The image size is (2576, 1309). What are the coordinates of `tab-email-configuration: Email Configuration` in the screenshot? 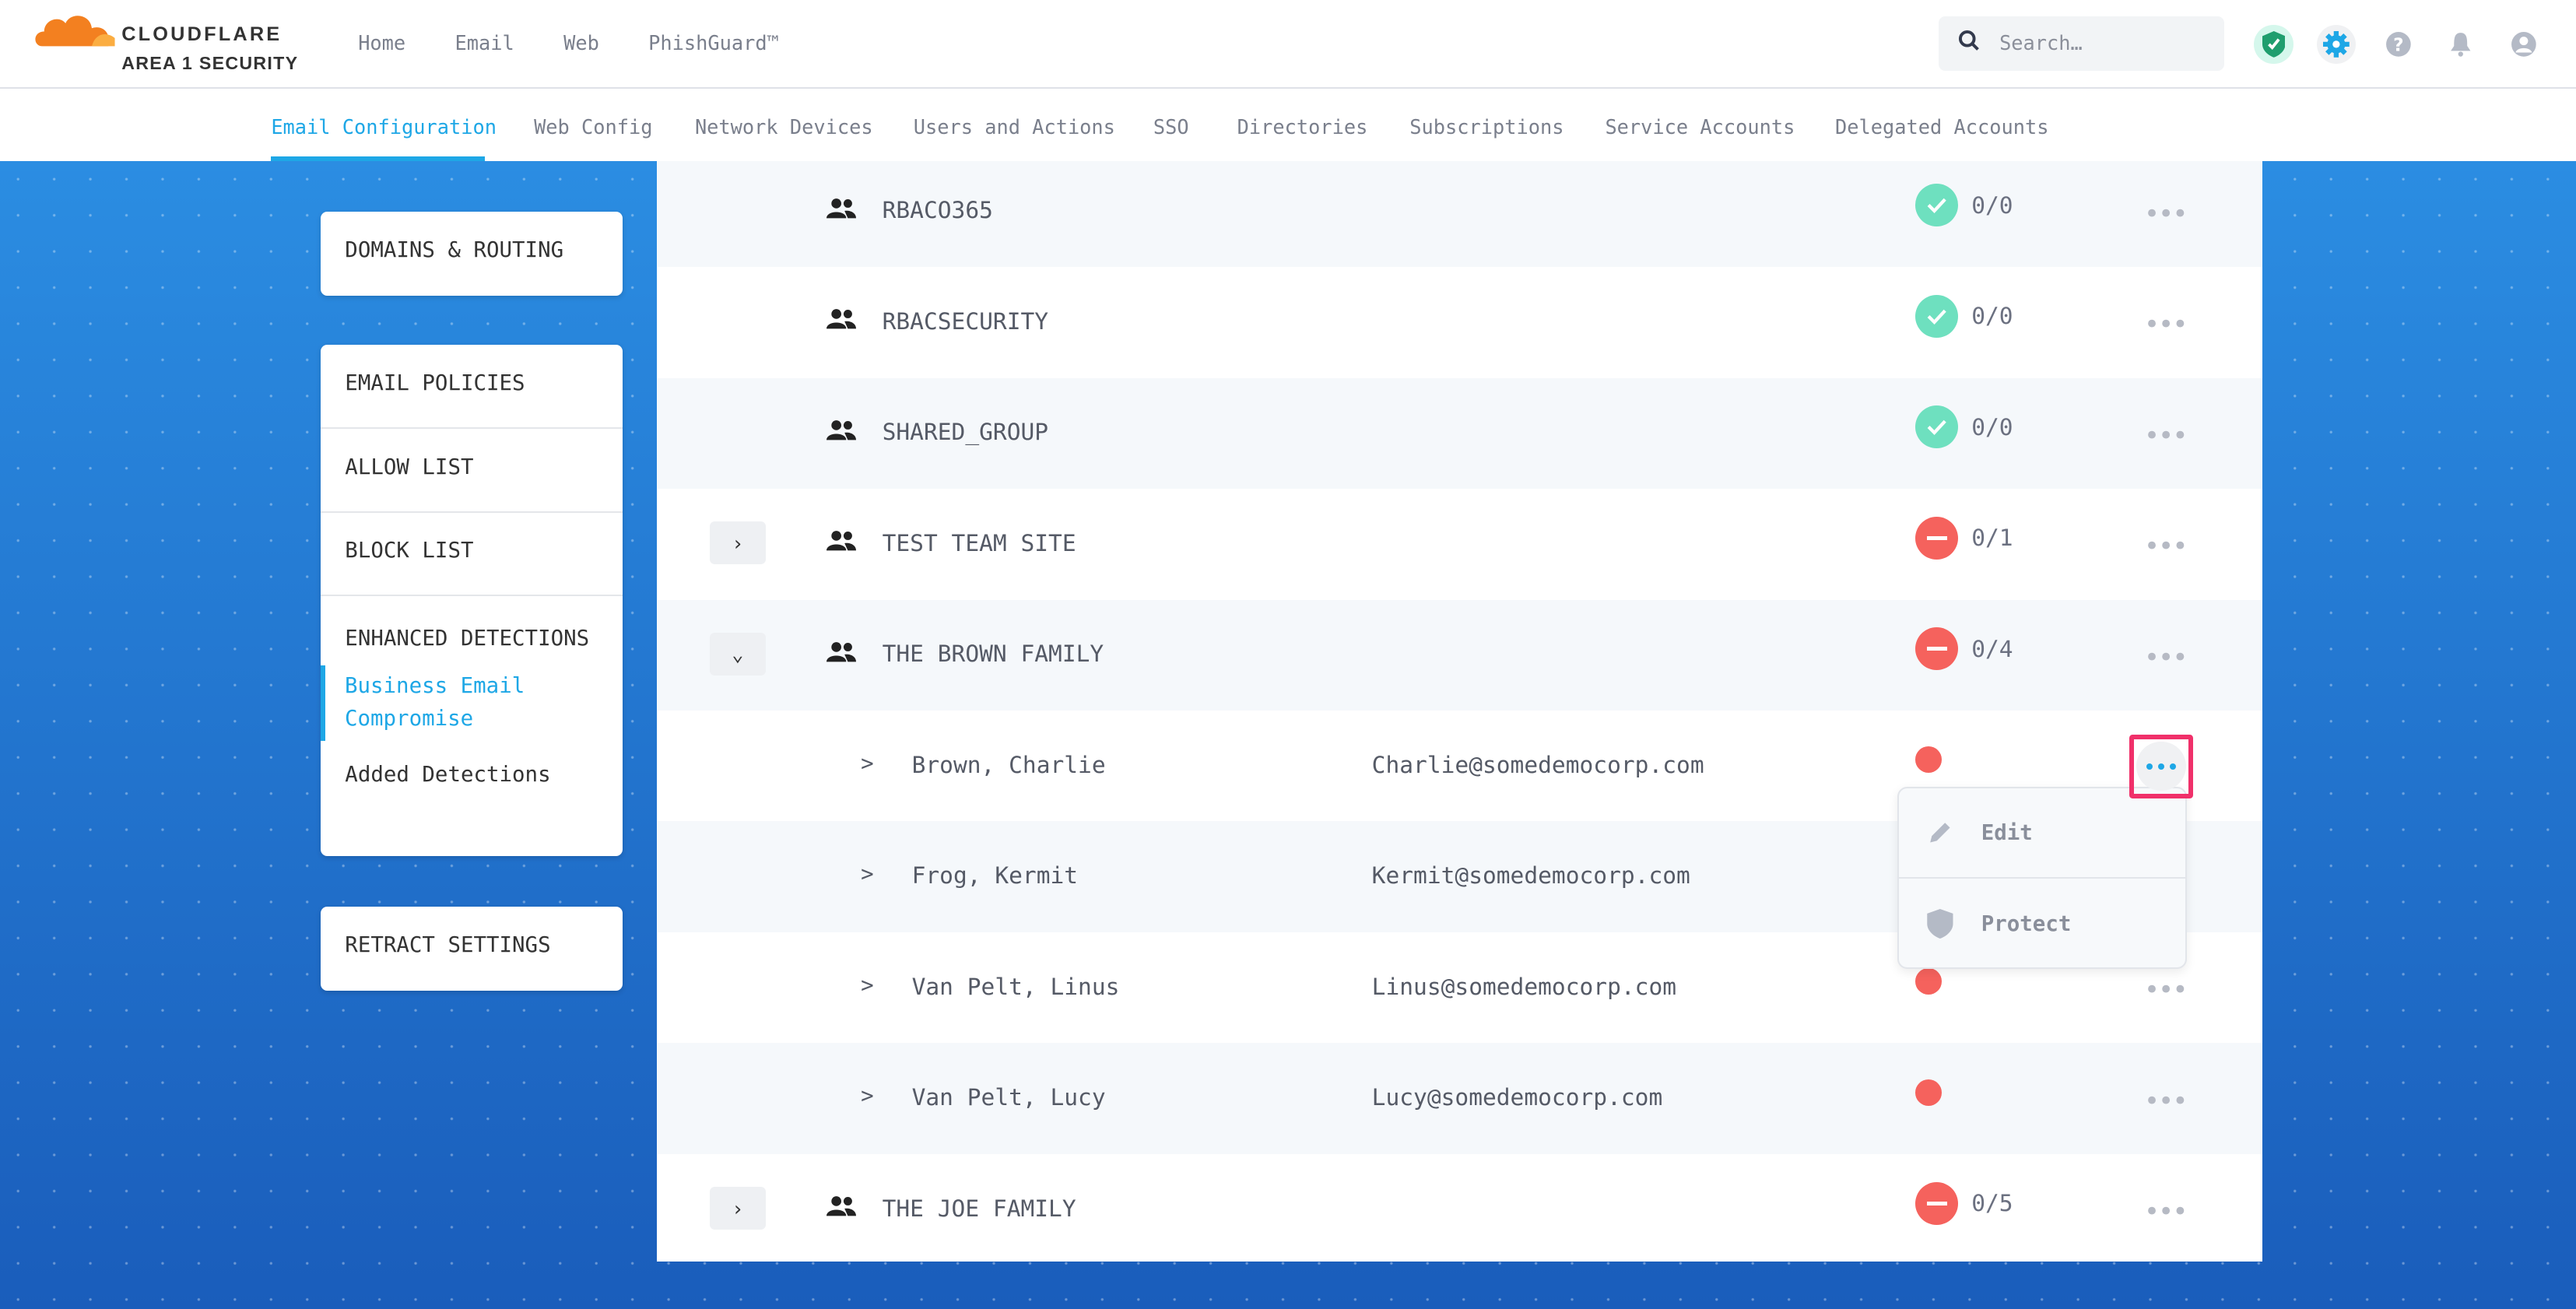 It's located at (384, 126).